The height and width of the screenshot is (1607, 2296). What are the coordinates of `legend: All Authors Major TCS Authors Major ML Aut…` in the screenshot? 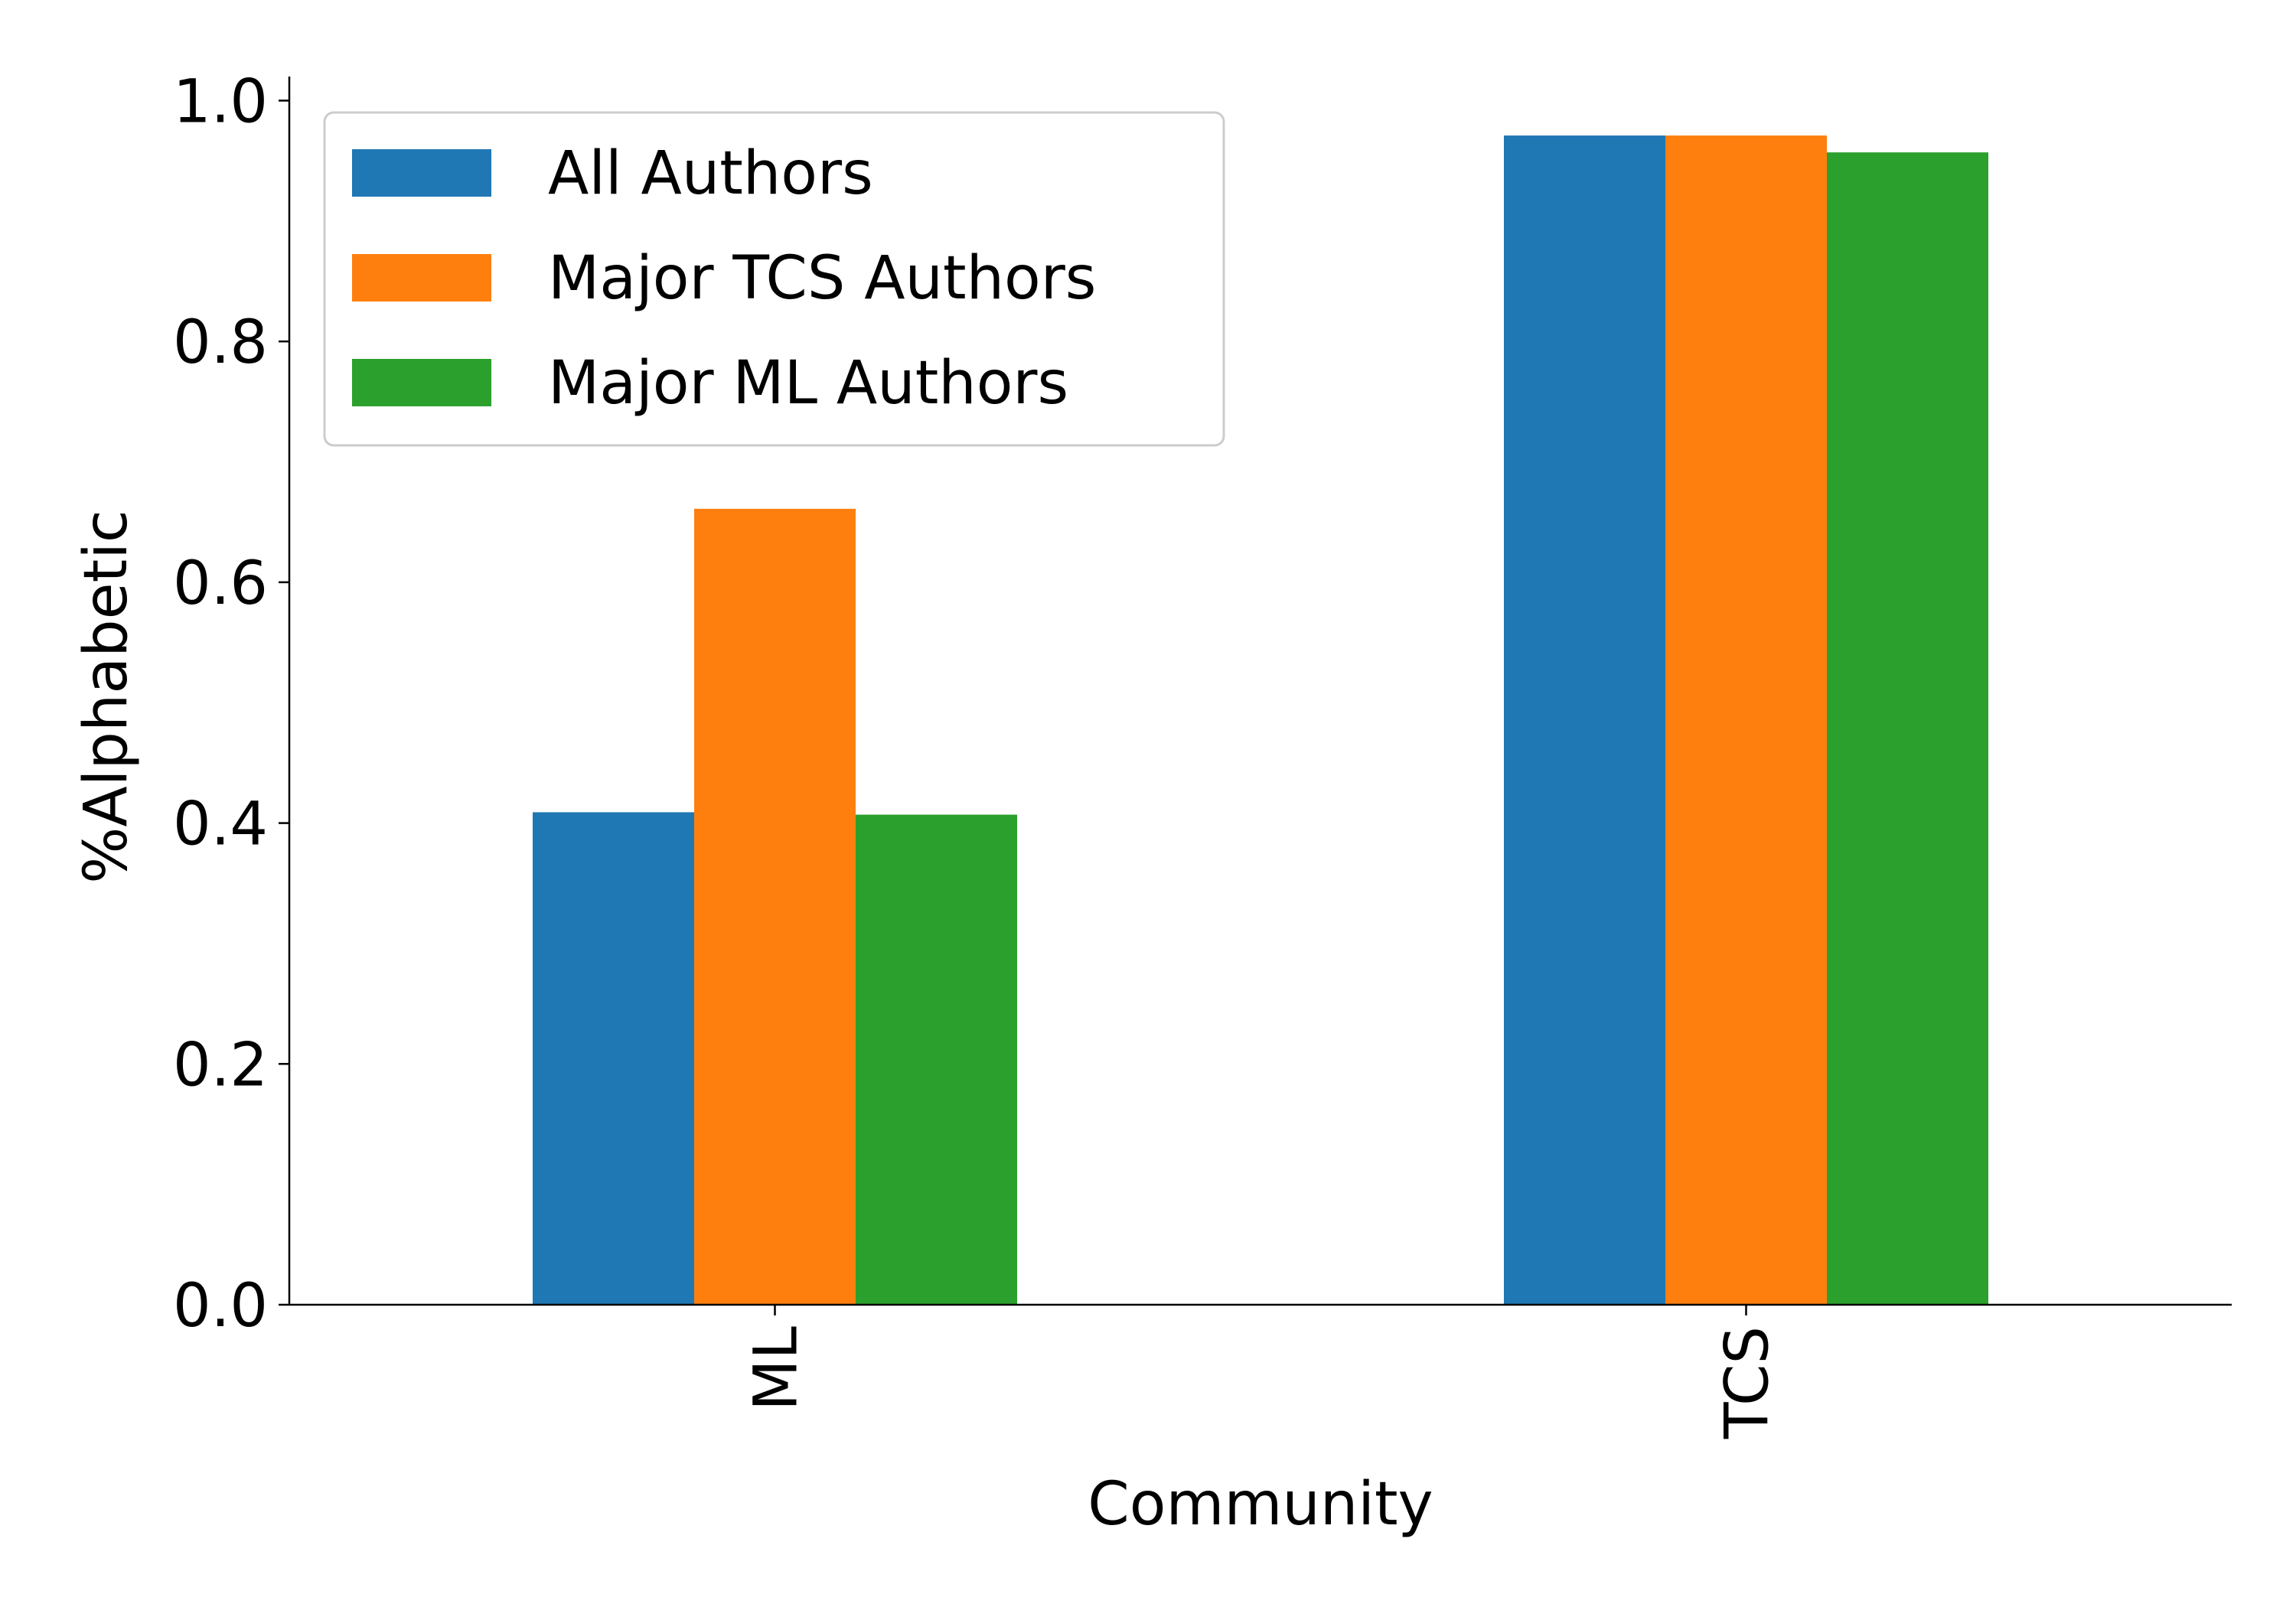 It's located at (774, 279).